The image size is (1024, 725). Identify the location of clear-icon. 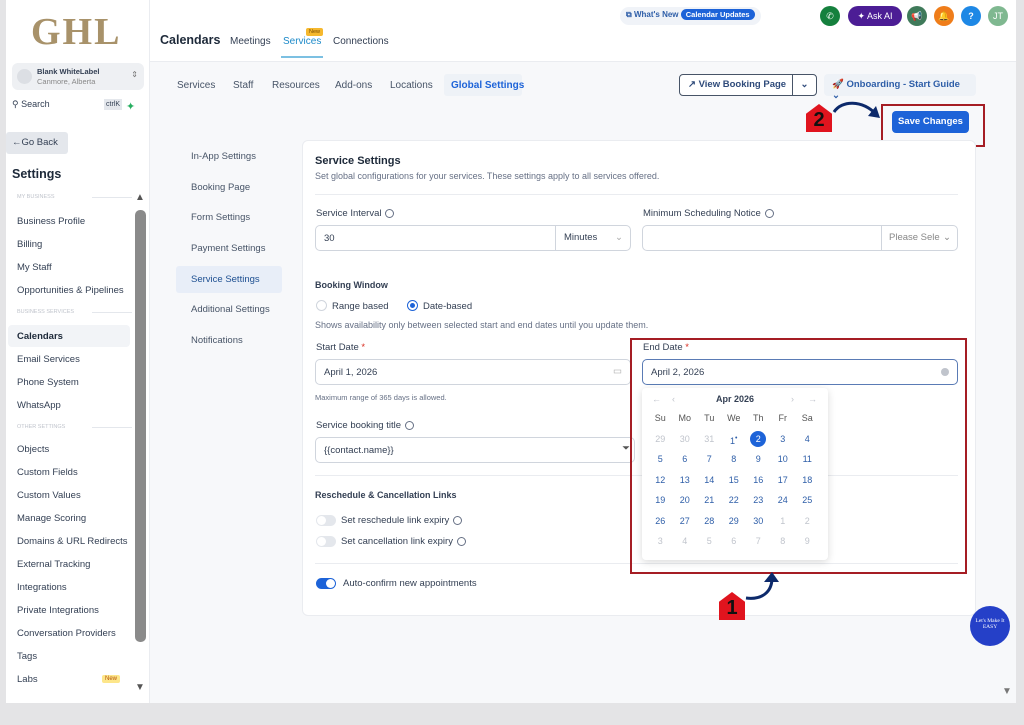
(945, 372).